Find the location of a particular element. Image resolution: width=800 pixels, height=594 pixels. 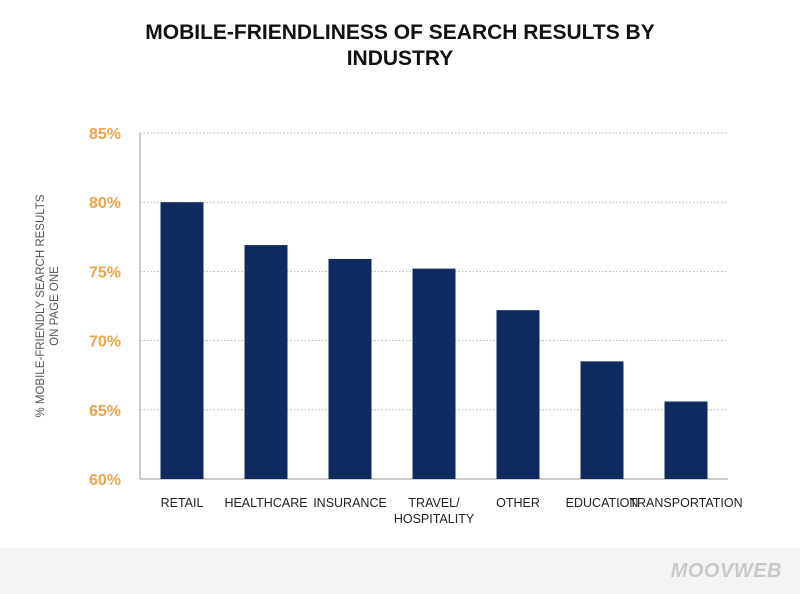

x-category-label: EDUCATION is located at coordinates (602, 503).